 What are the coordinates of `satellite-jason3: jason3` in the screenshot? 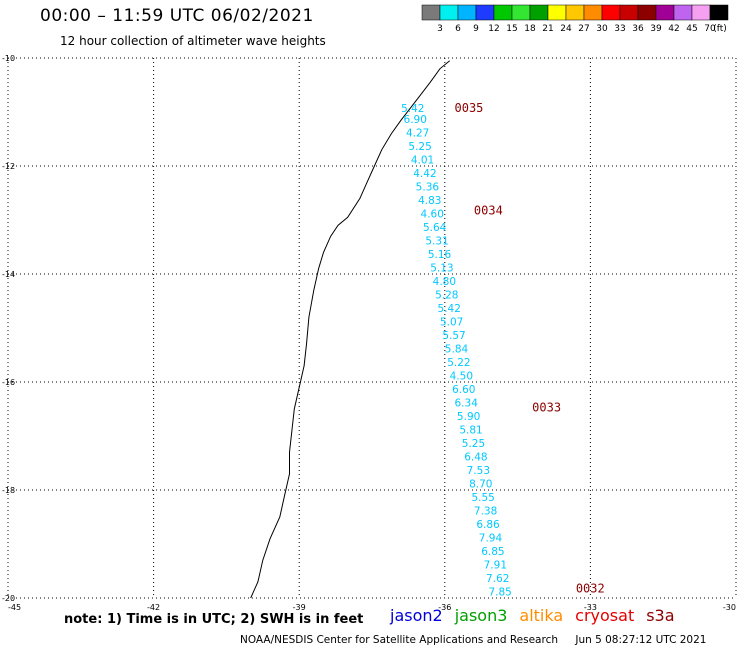 It's located at (481, 615).